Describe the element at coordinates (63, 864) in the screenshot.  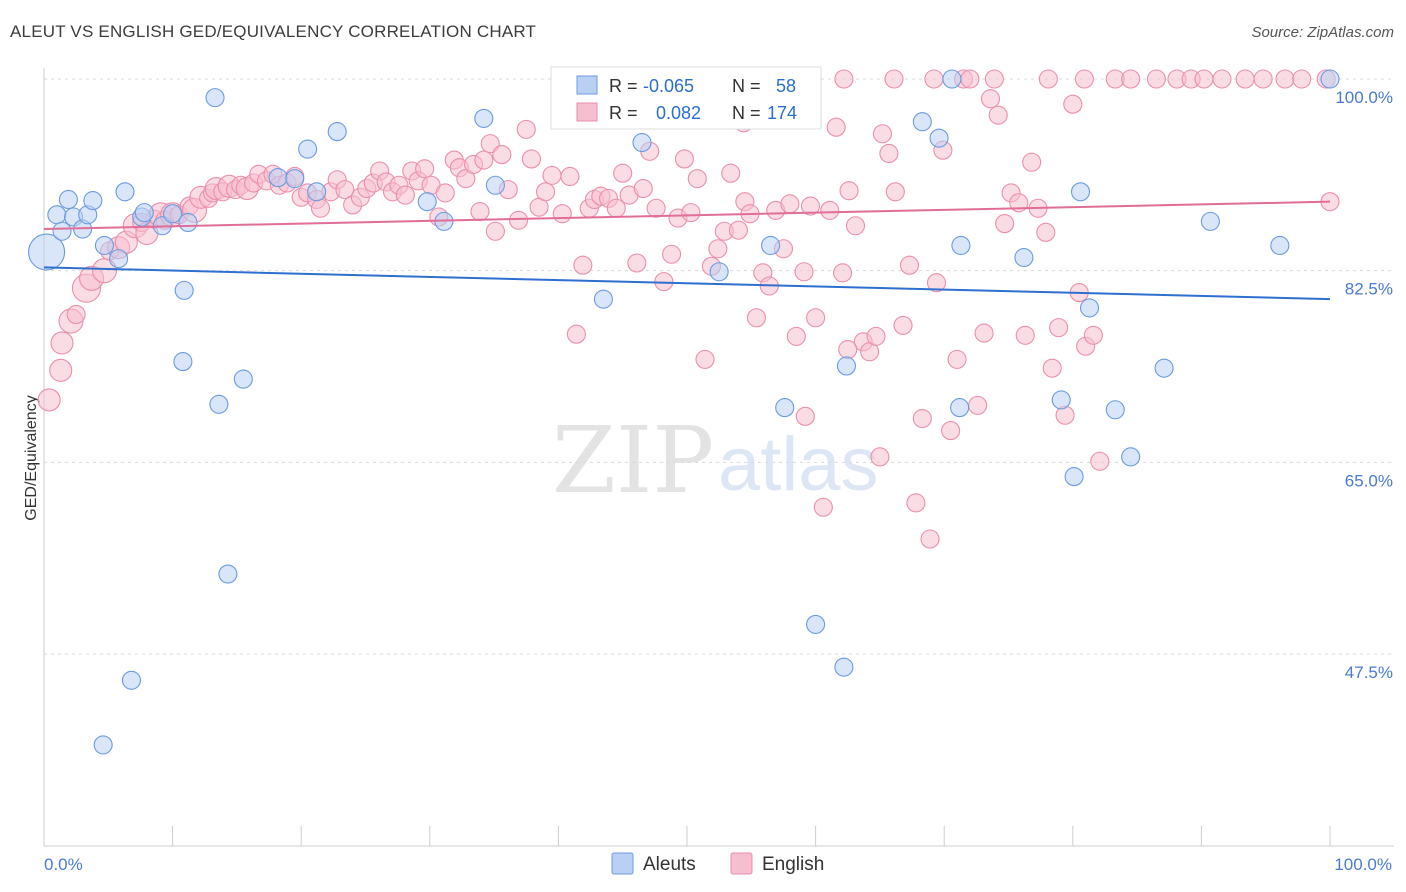
I see `x-tick-label-0: 0.0%` at that location.